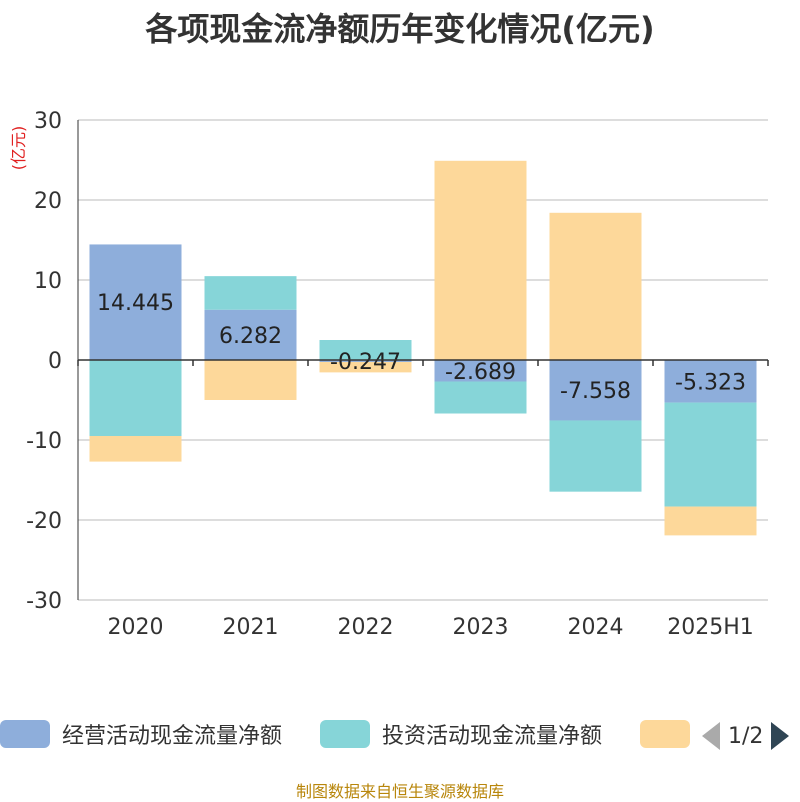 Image resolution: width=800 pixels, height=802 pixels. I want to click on y-tick-label: 20, so click(48, 201).